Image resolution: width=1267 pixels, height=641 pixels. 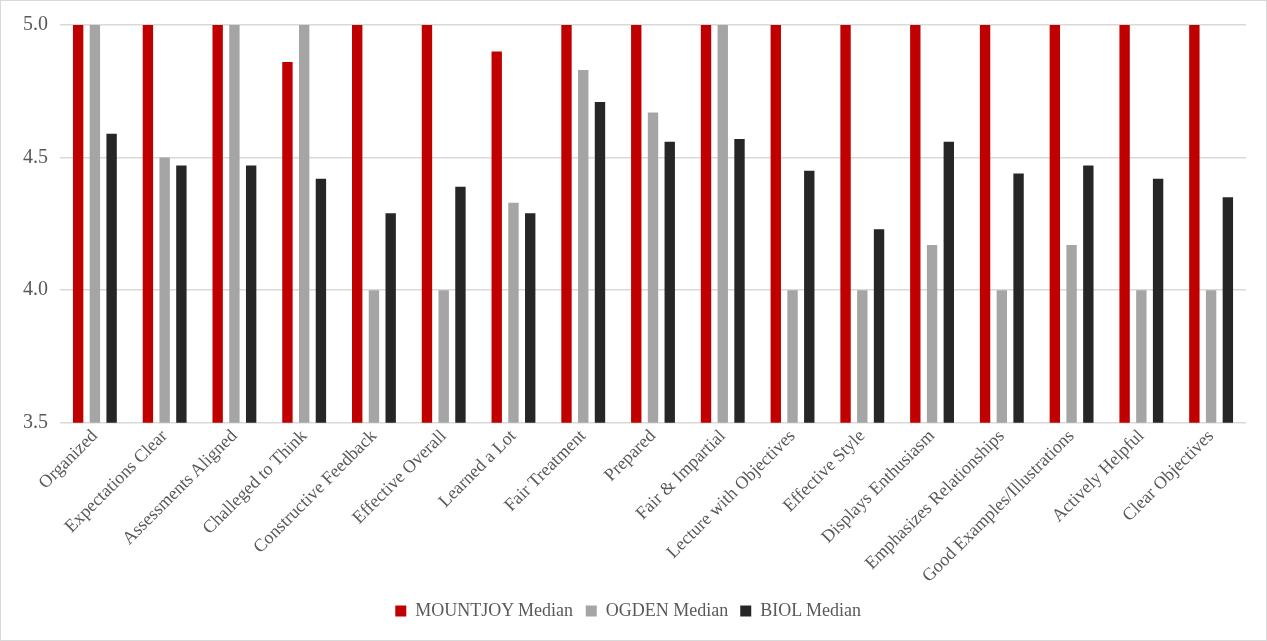 I want to click on legend-label: MOUNTJOY Median, so click(x=494, y=609).